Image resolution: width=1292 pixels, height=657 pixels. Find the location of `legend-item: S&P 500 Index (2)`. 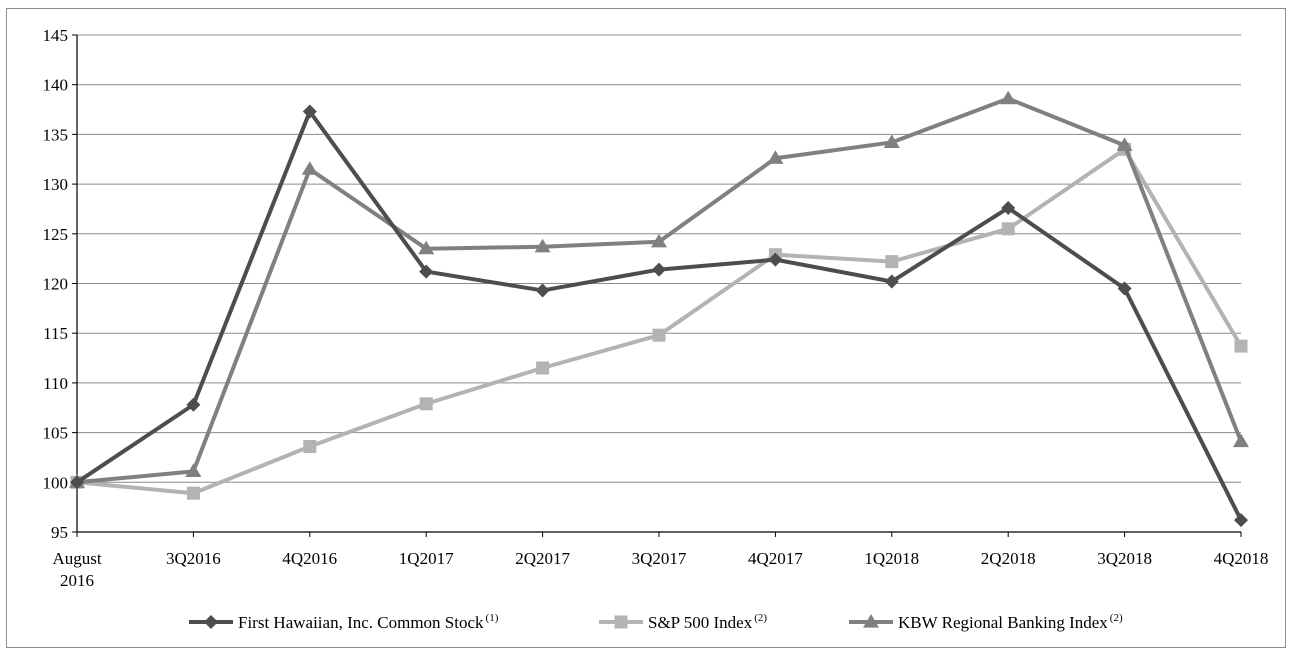

legend-item: S&P 500 Index (2) is located at coordinates (683, 622).